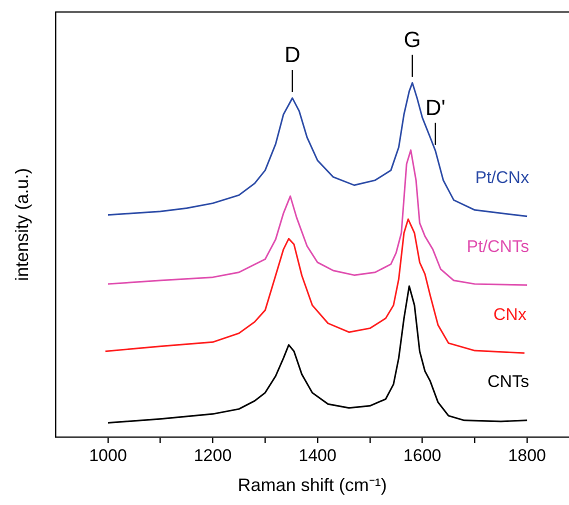 This screenshot has height=505, width=569. Describe the element at coordinates (412, 39) in the screenshot. I see `annotation: G` at that location.